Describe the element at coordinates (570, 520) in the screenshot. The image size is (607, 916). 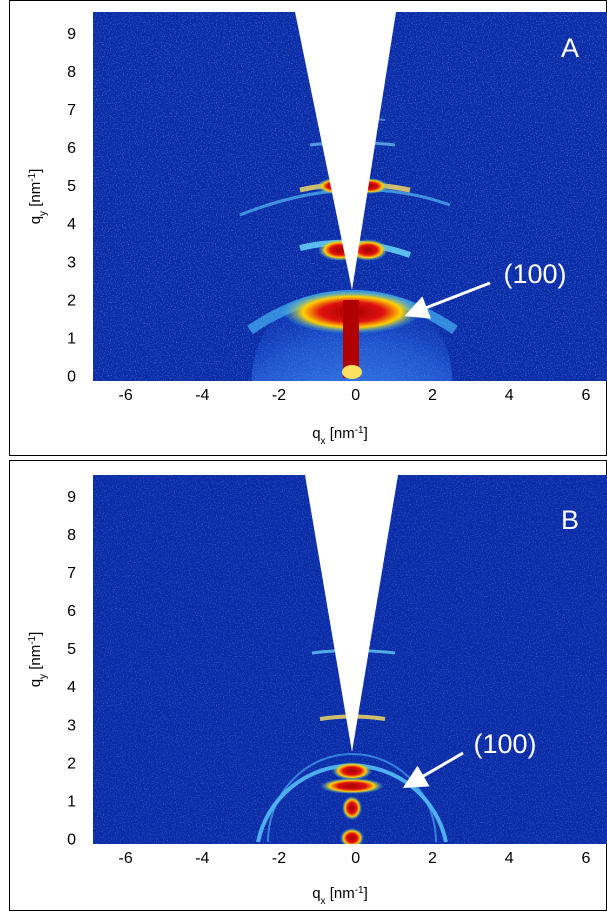
I see `panel-label: B` at that location.